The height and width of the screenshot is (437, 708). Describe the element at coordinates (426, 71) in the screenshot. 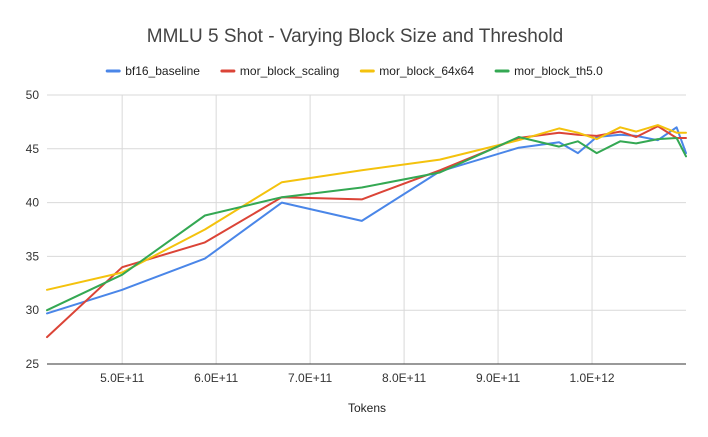

I see `legend-label: mor_block_64x64` at that location.